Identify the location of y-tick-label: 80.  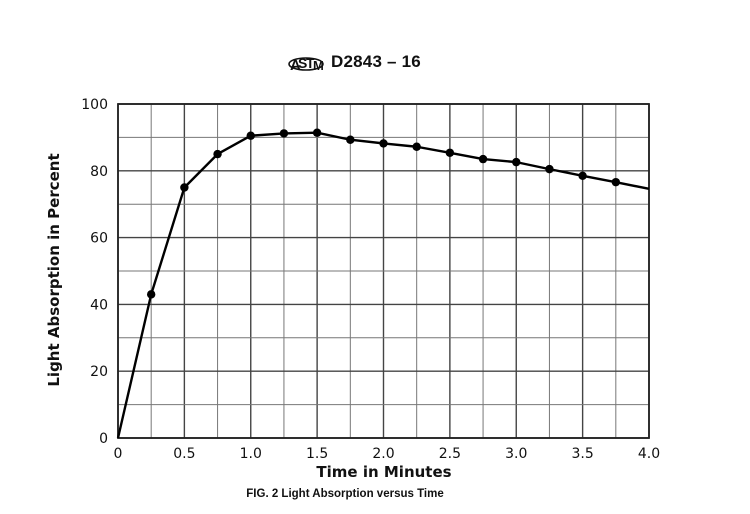
(99, 172).